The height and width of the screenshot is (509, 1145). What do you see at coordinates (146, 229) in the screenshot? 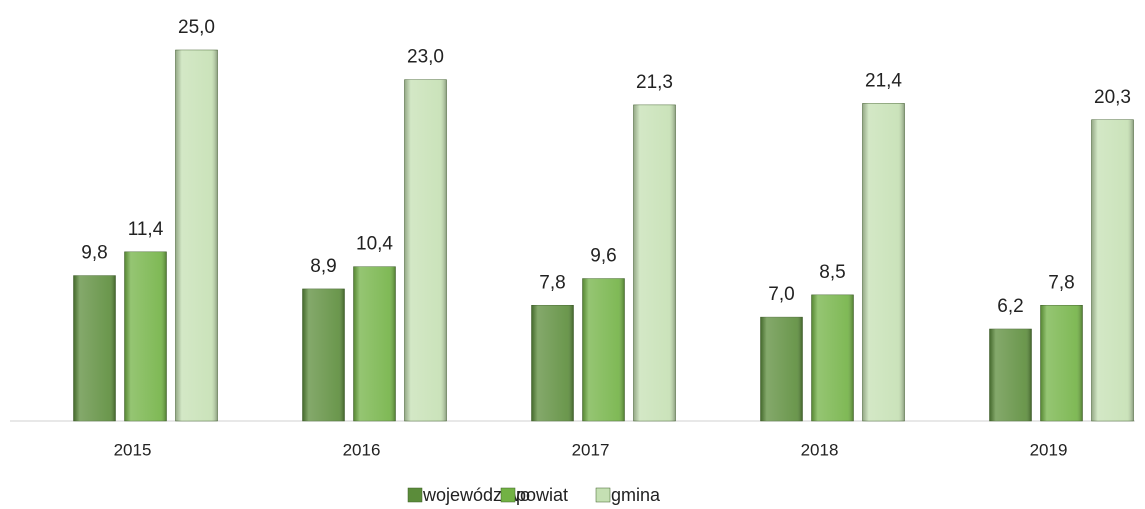
I see `data-label: 11,4` at bounding box center [146, 229].